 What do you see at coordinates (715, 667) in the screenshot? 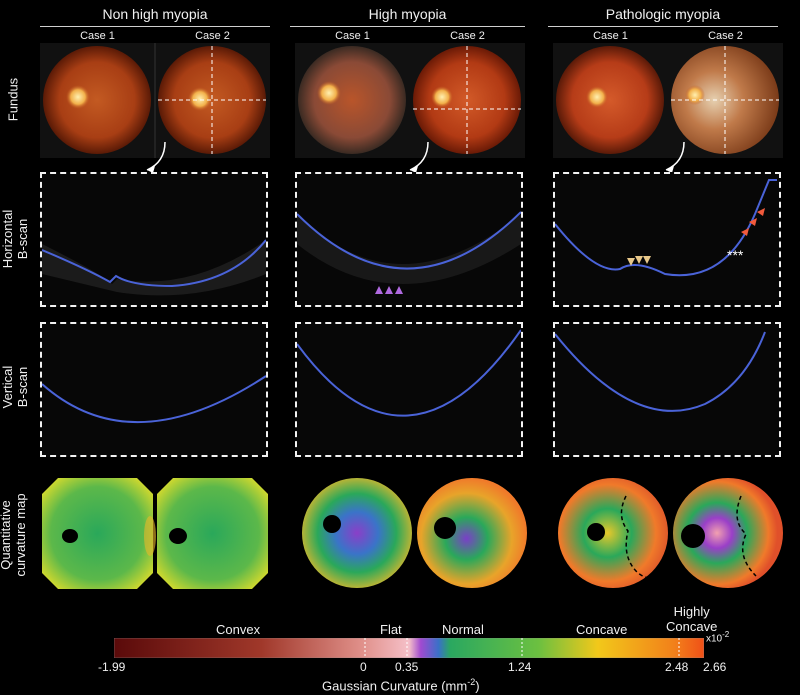
I see `tick-label: 2.66` at bounding box center [715, 667].